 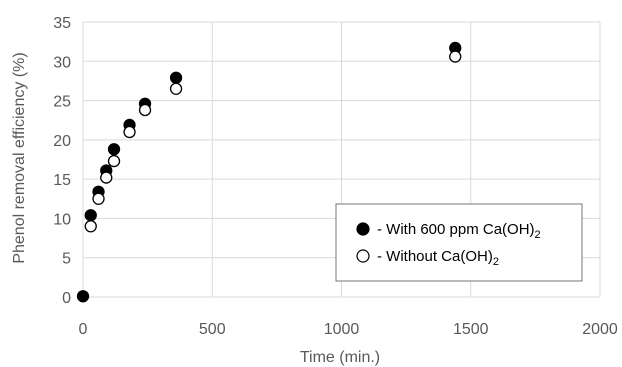 What do you see at coordinates (496, 262) in the screenshot?
I see `legend-label-without-caoh2-subscript: 2` at bounding box center [496, 262].